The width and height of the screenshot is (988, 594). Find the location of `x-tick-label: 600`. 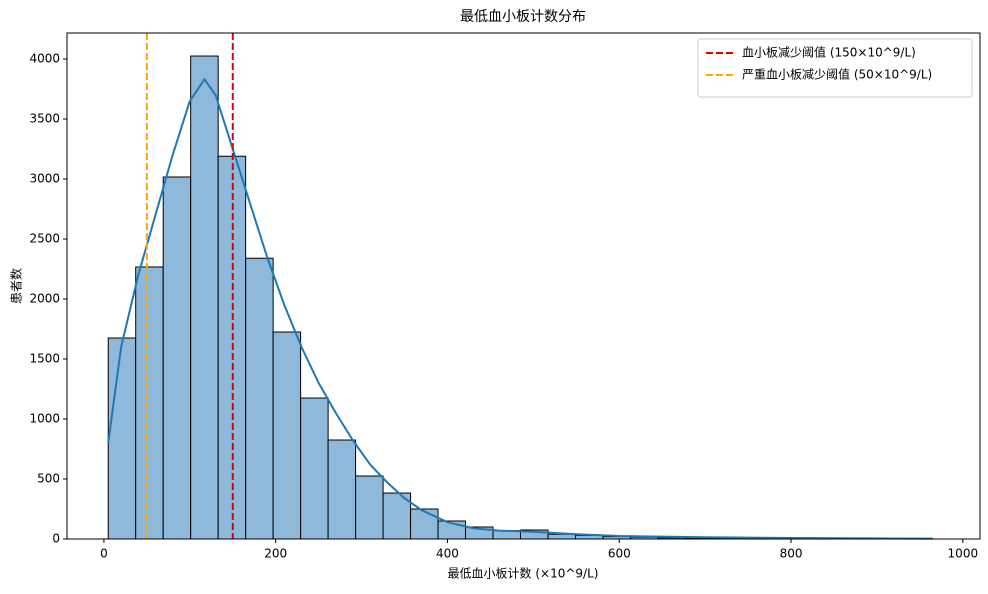

x-tick-label: 600 is located at coordinates (619, 554).